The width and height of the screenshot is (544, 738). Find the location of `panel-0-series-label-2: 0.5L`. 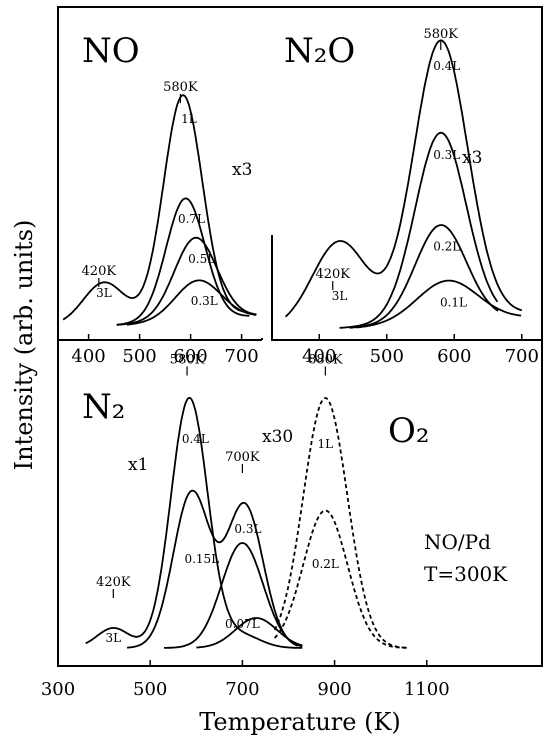

panel-0-series-label-2: 0.5L is located at coordinates (201, 259).